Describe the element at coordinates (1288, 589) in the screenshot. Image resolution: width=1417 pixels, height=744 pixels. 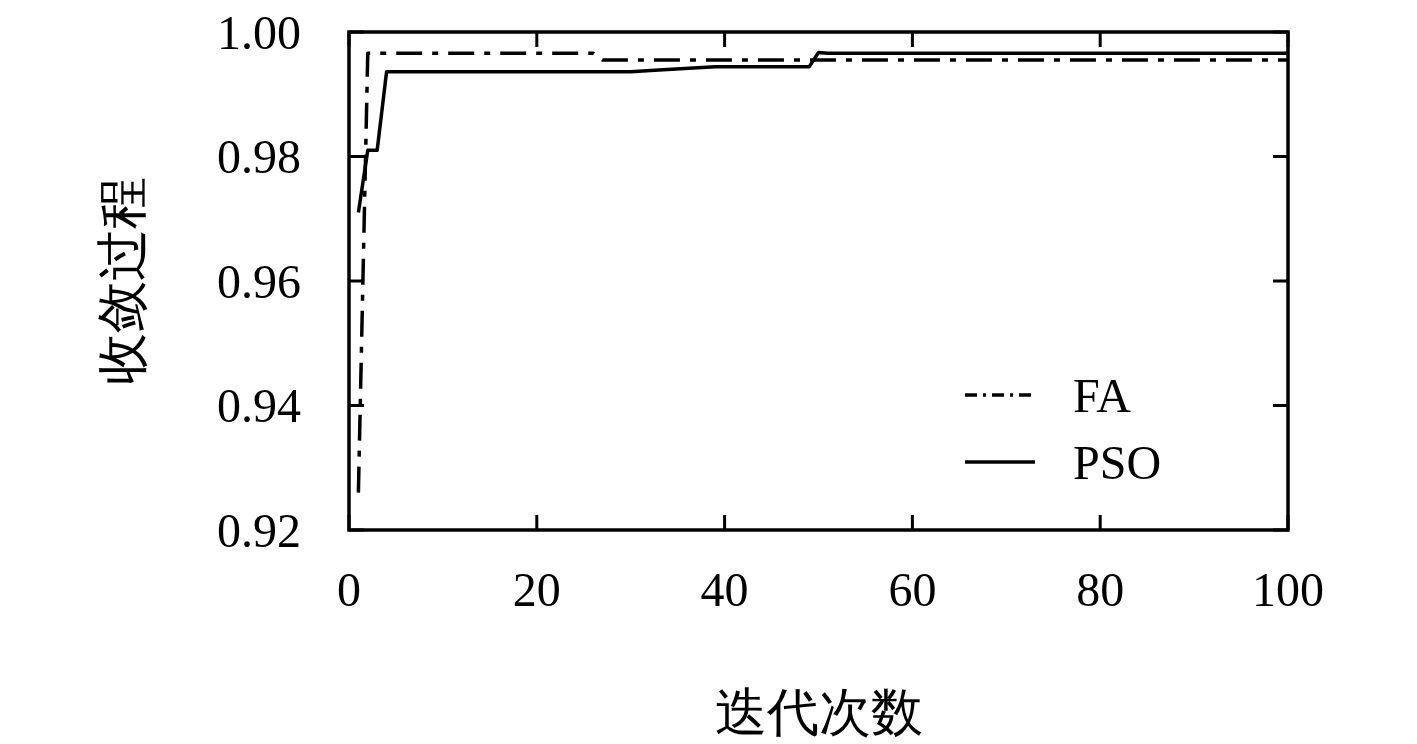
I see `x-tick-label: 100` at that location.